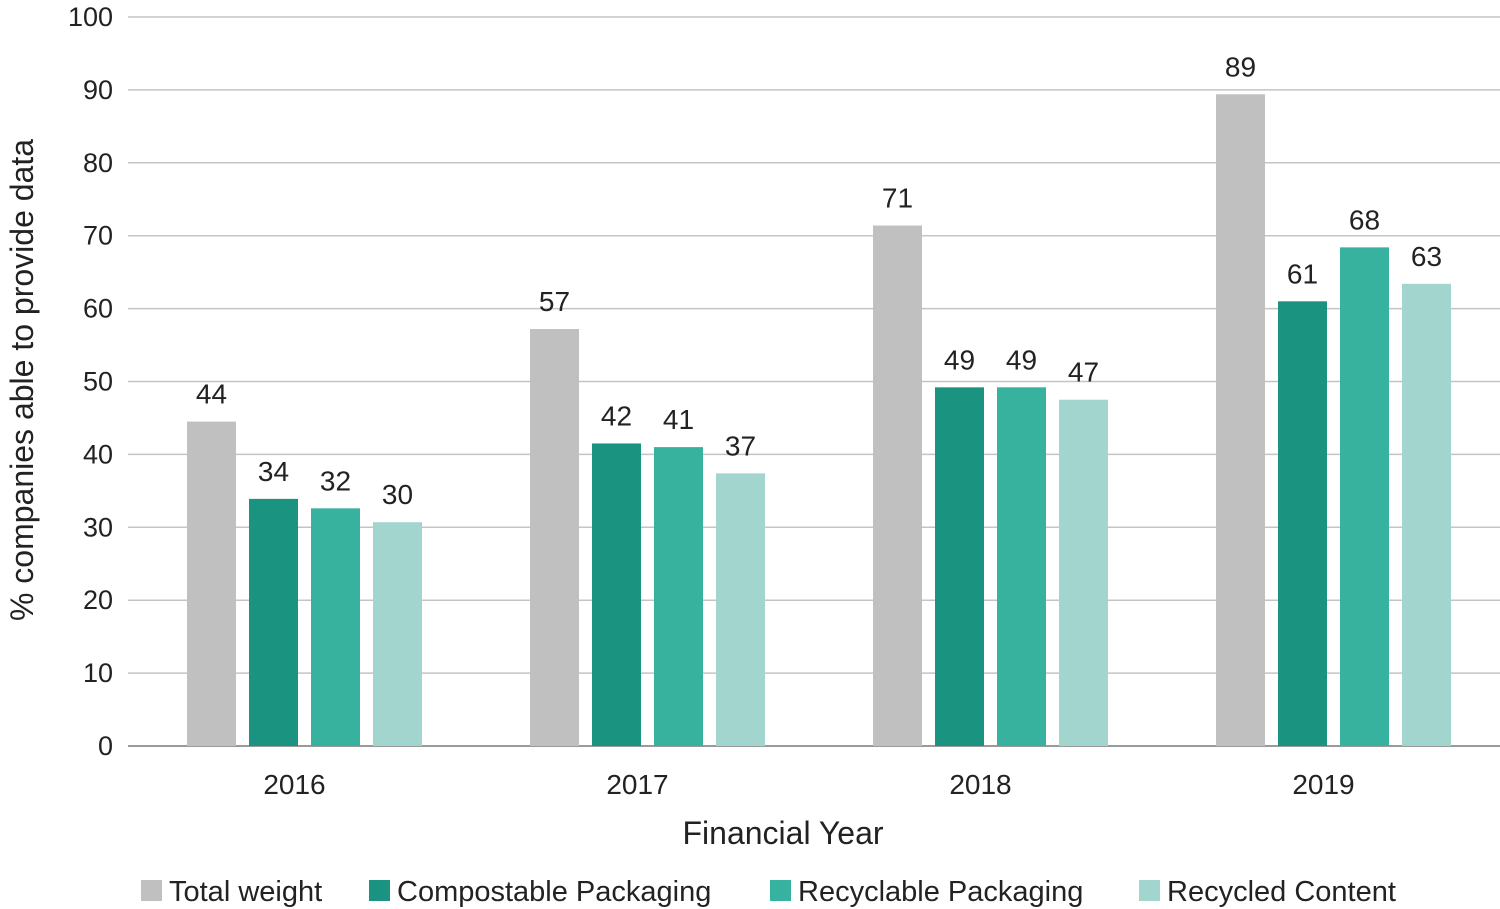 This screenshot has width=1500, height=909. What do you see at coordinates (808, 784) in the screenshot?
I see `x-axis-categories: 2016 2017 2018 2019` at bounding box center [808, 784].